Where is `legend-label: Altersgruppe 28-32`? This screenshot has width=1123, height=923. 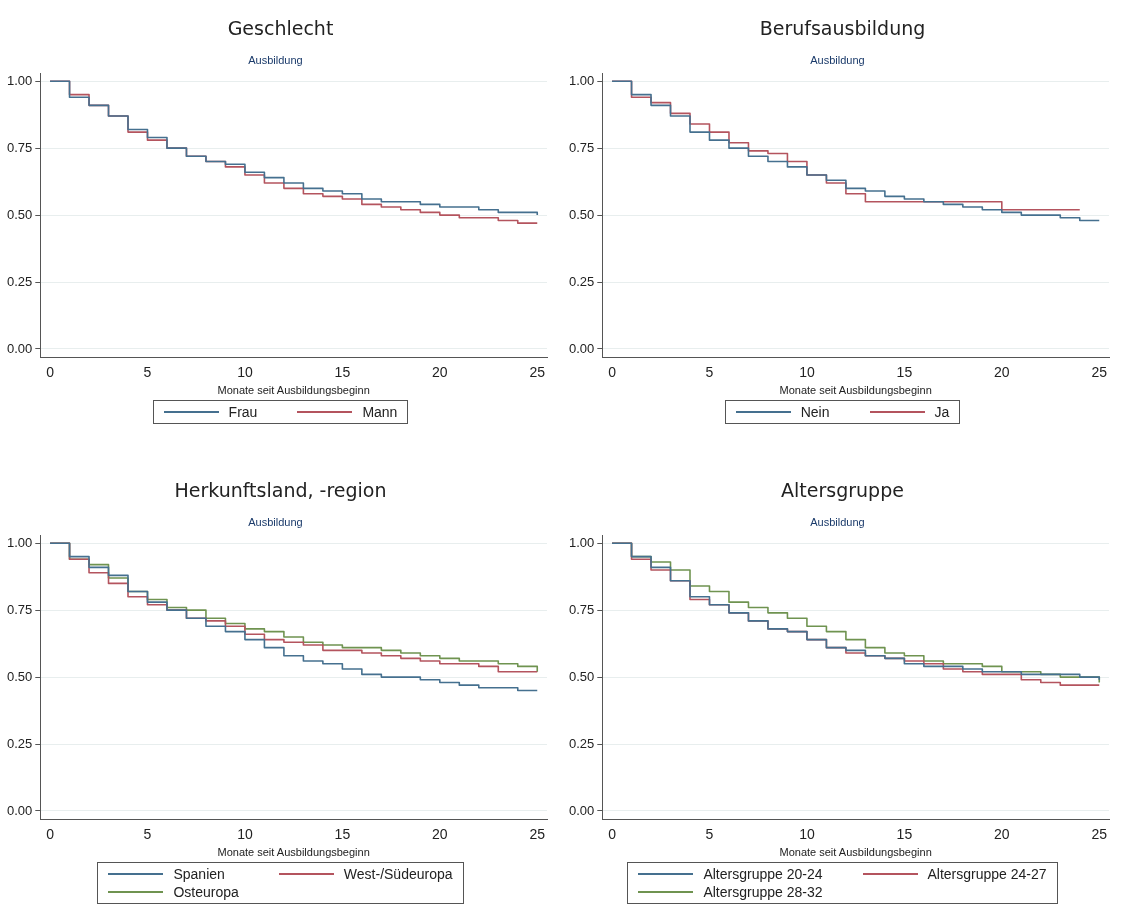
legend-label: Altersgruppe 28-32 is located at coordinates (763, 892).